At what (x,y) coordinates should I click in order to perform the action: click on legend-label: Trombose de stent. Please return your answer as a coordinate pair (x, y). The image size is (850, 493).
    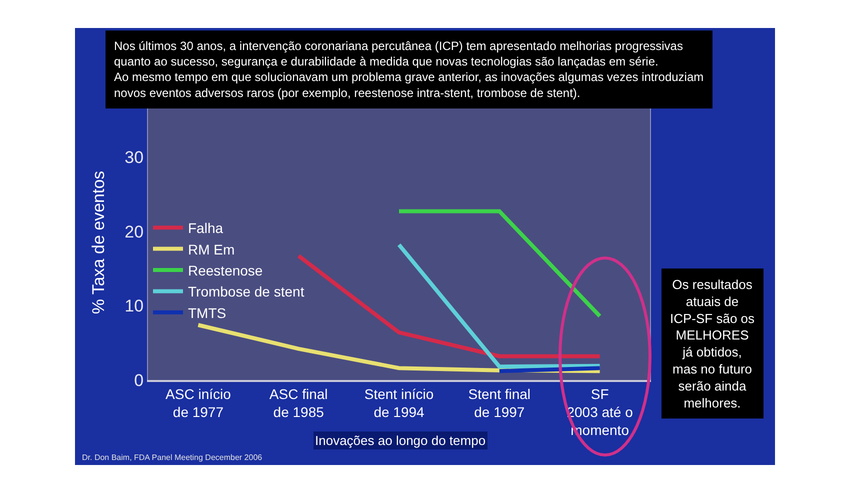
    Looking at the image, I should click on (246, 292).